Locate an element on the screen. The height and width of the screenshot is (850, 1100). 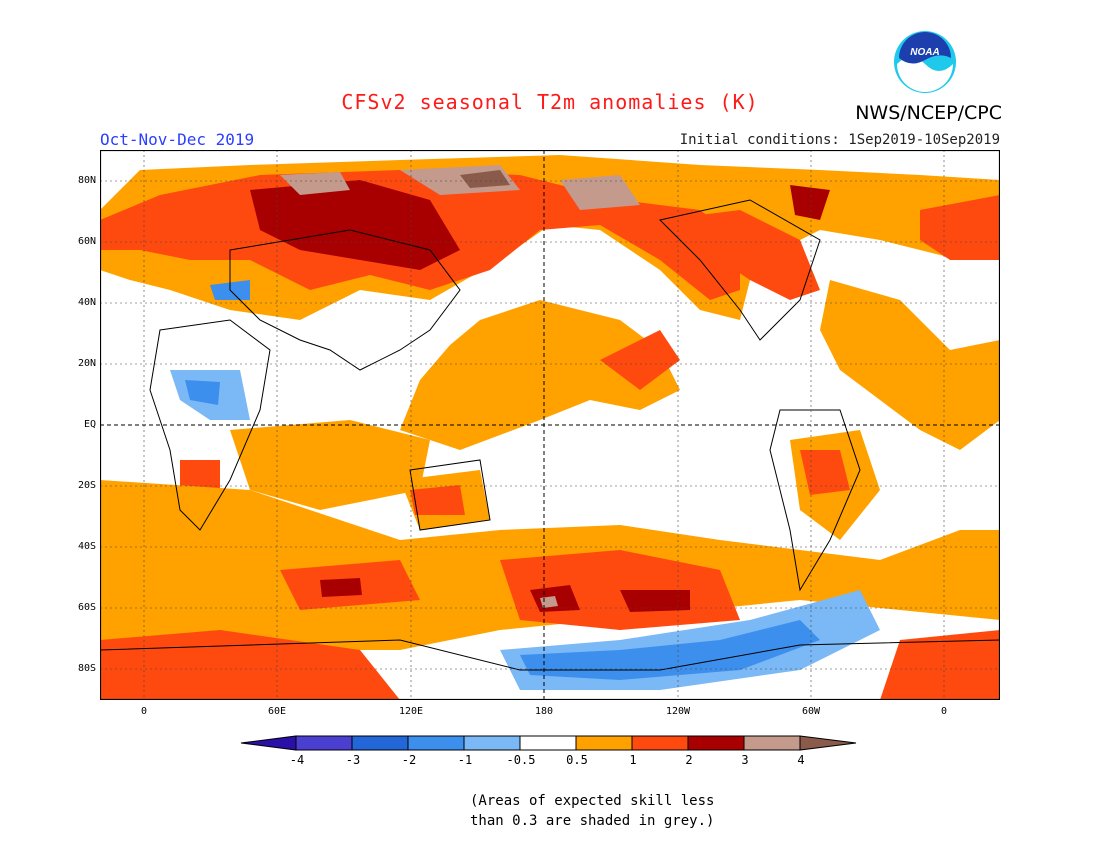
map-title: CFSv2 seasonal T2m anomalies (K) is located at coordinates (550, 102).